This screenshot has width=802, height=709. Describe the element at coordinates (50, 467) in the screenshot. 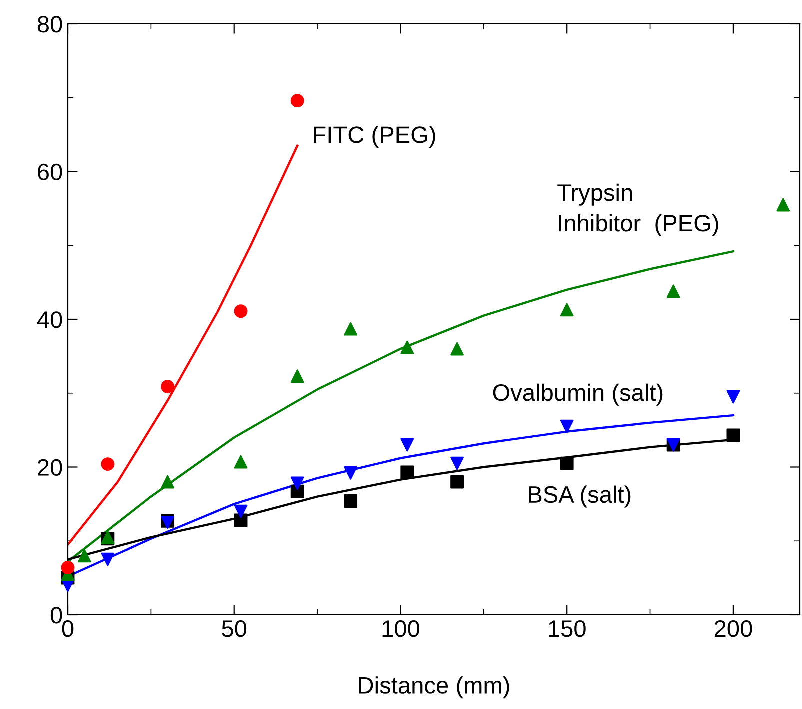

I see `y-tick-label: 20` at that location.